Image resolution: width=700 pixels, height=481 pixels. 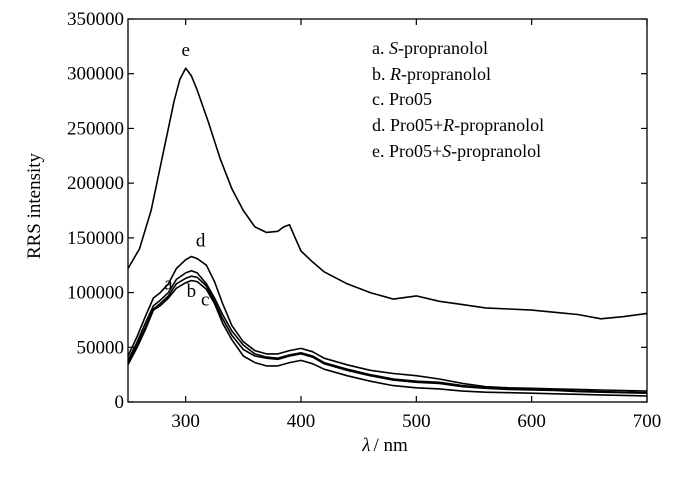 I want to click on legend-item-e: e. Pro05+S-propranolol, so click(x=456, y=151).